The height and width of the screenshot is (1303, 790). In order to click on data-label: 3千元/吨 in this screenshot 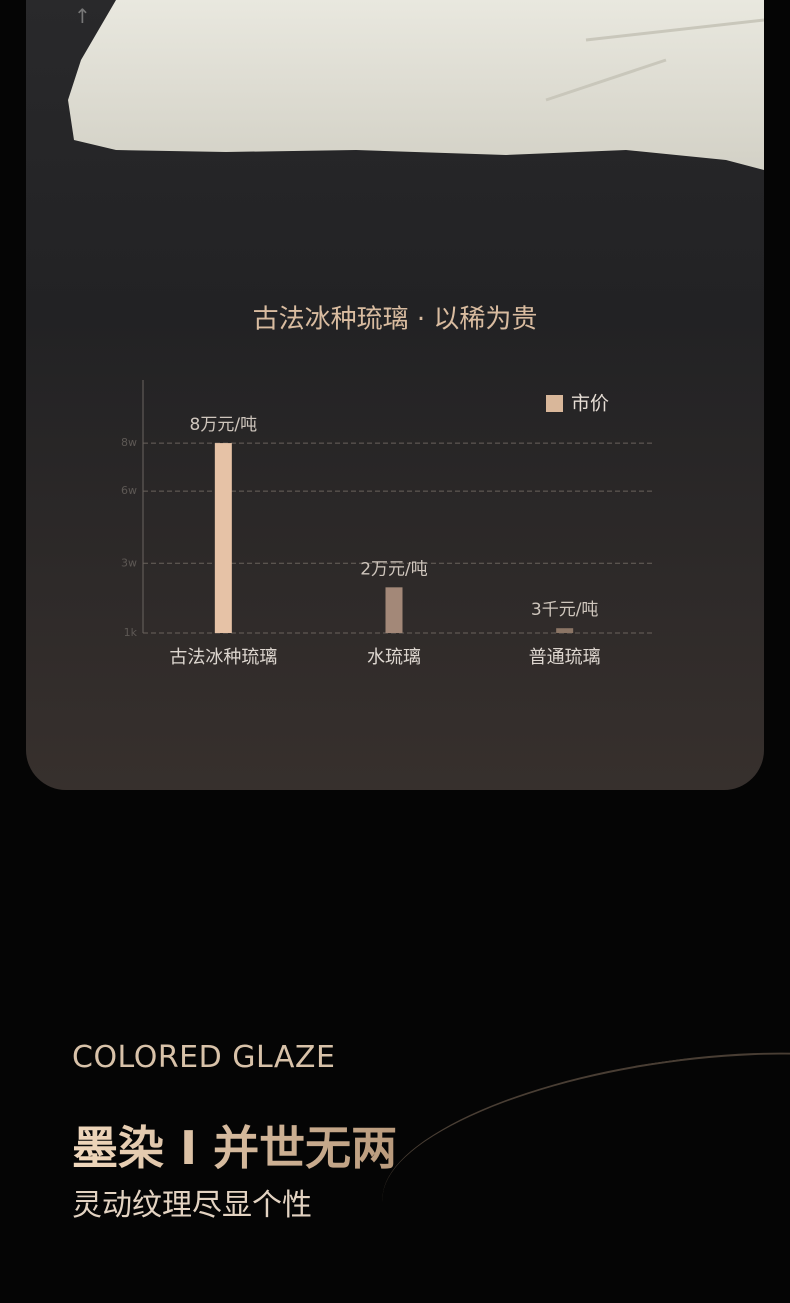, I will do `click(565, 610)`.